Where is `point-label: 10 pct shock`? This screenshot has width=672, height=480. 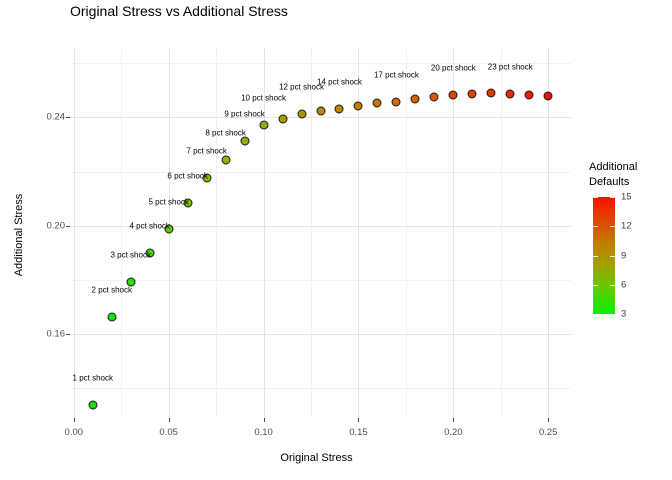 point-label: 10 pct shock is located at coordinates (264, 98).